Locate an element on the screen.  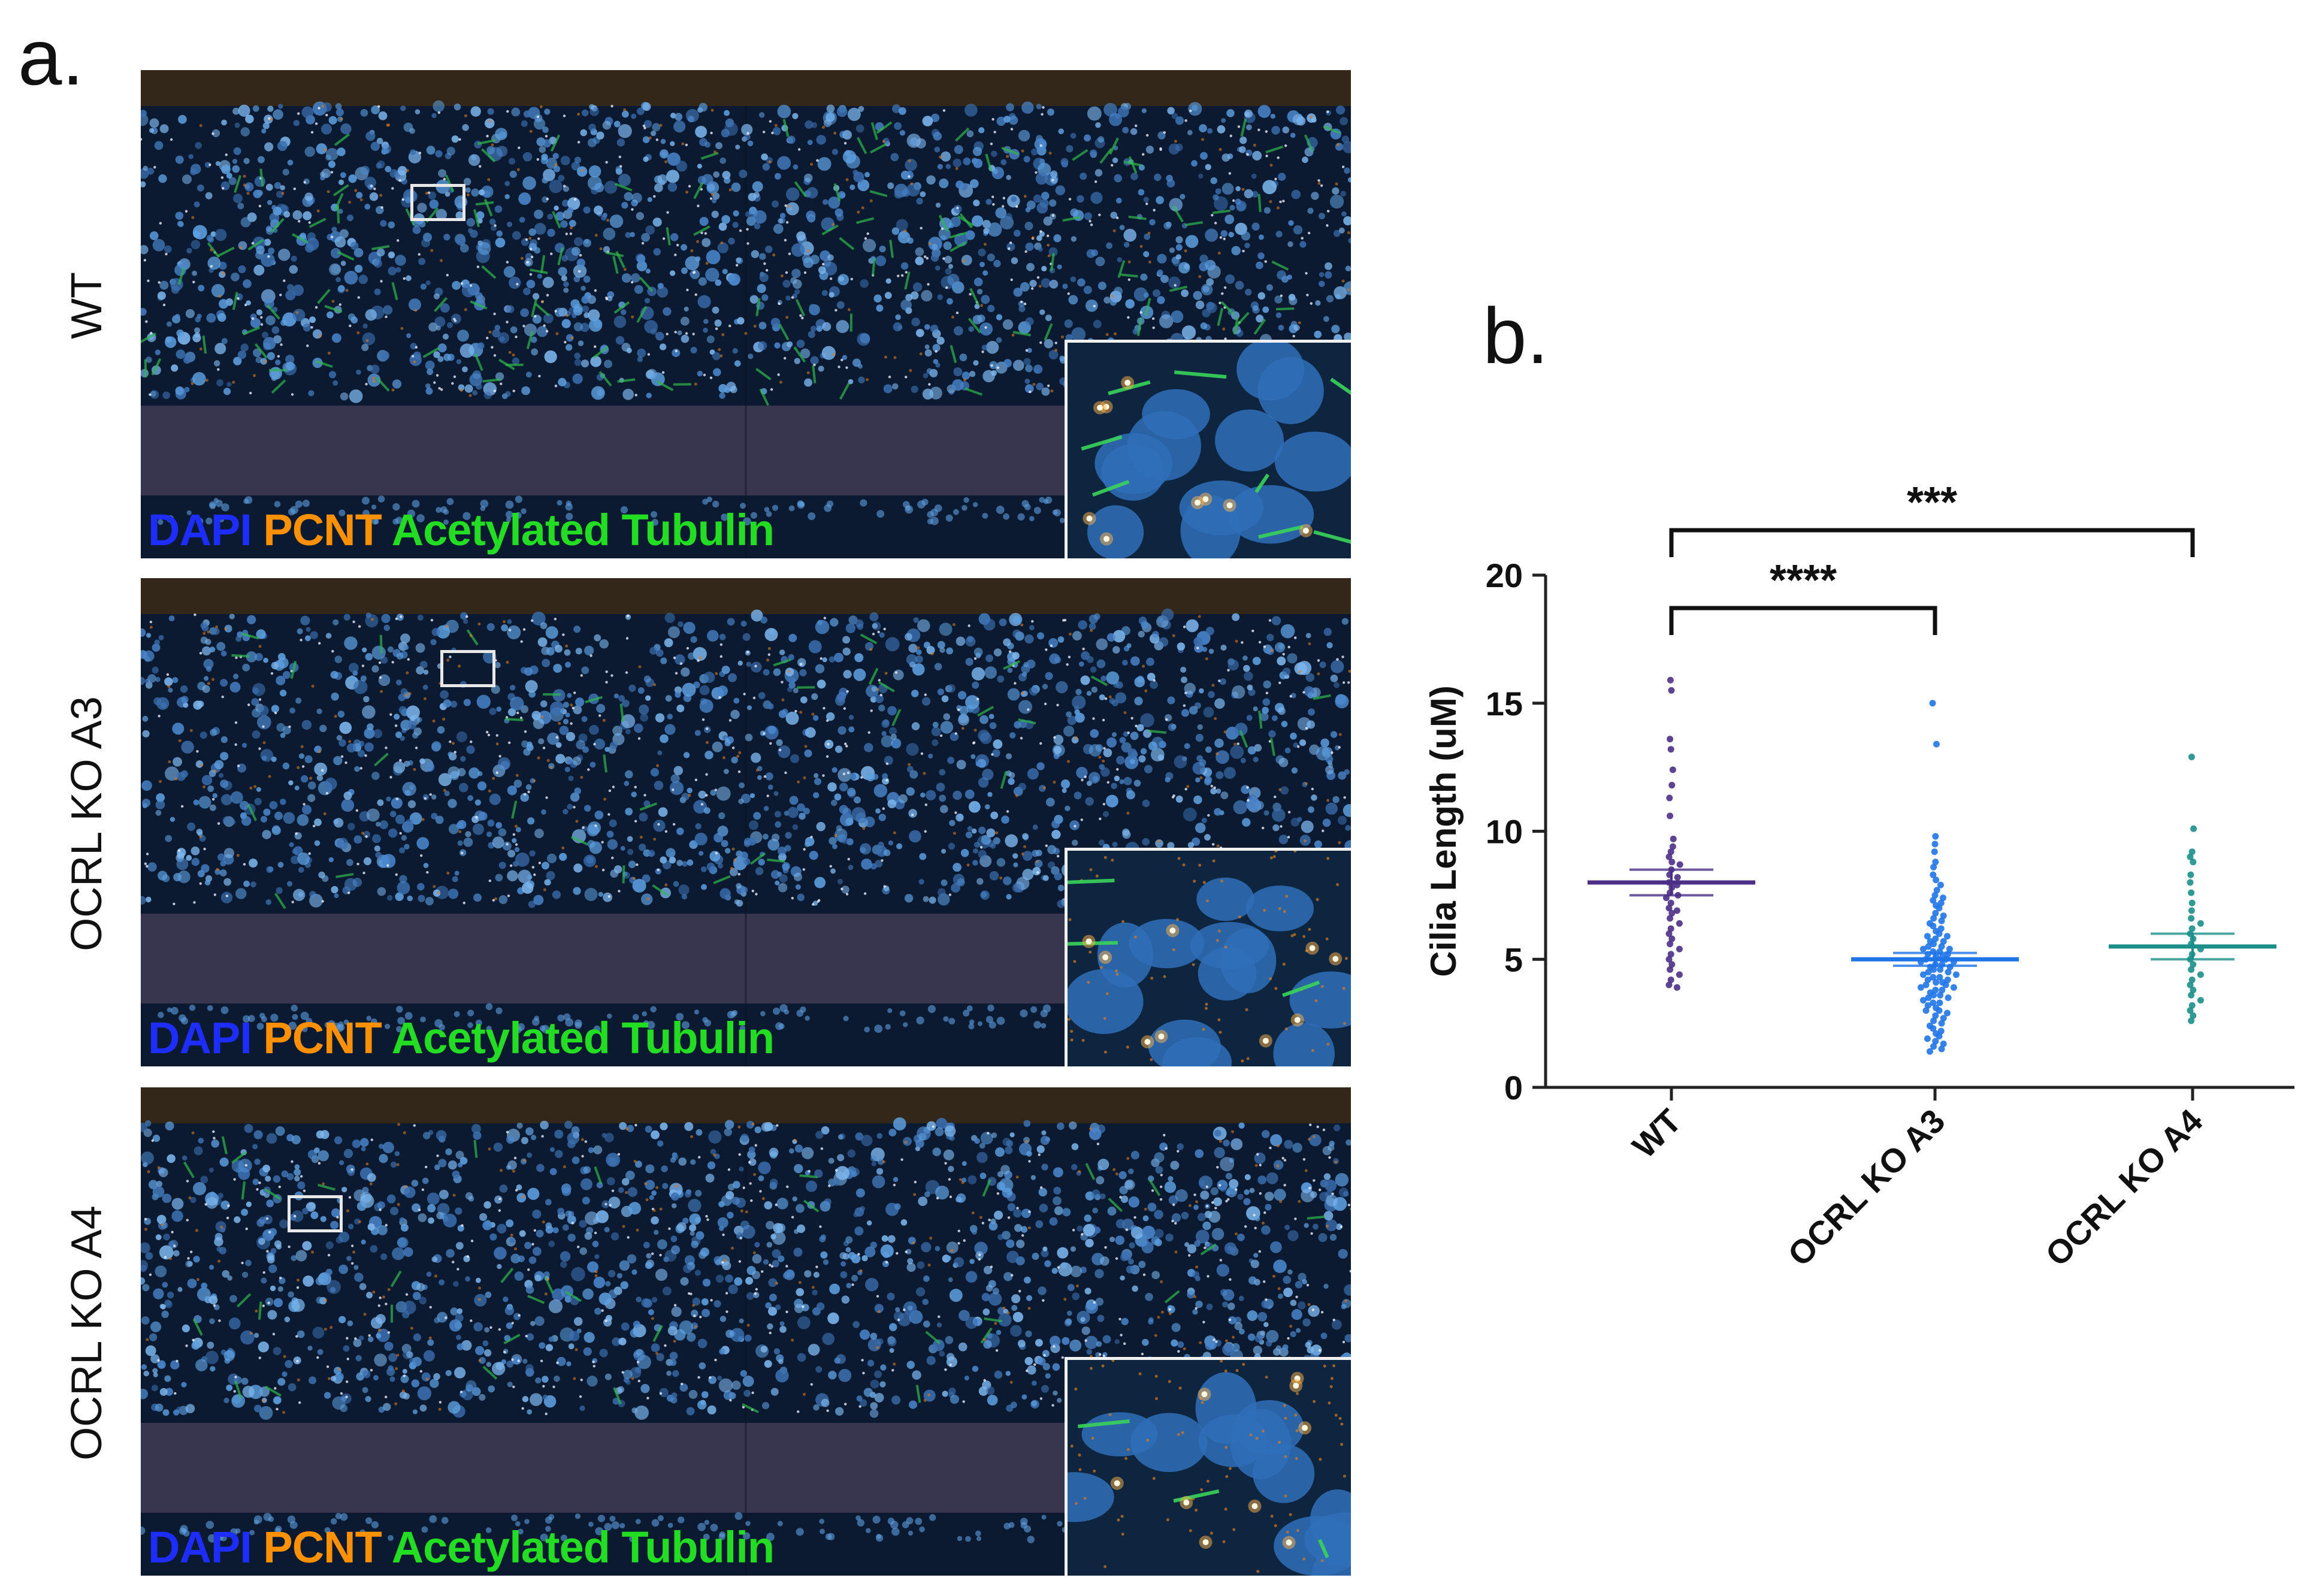
legend-pcnt: PCNT is located at coordinates (322, 1547).